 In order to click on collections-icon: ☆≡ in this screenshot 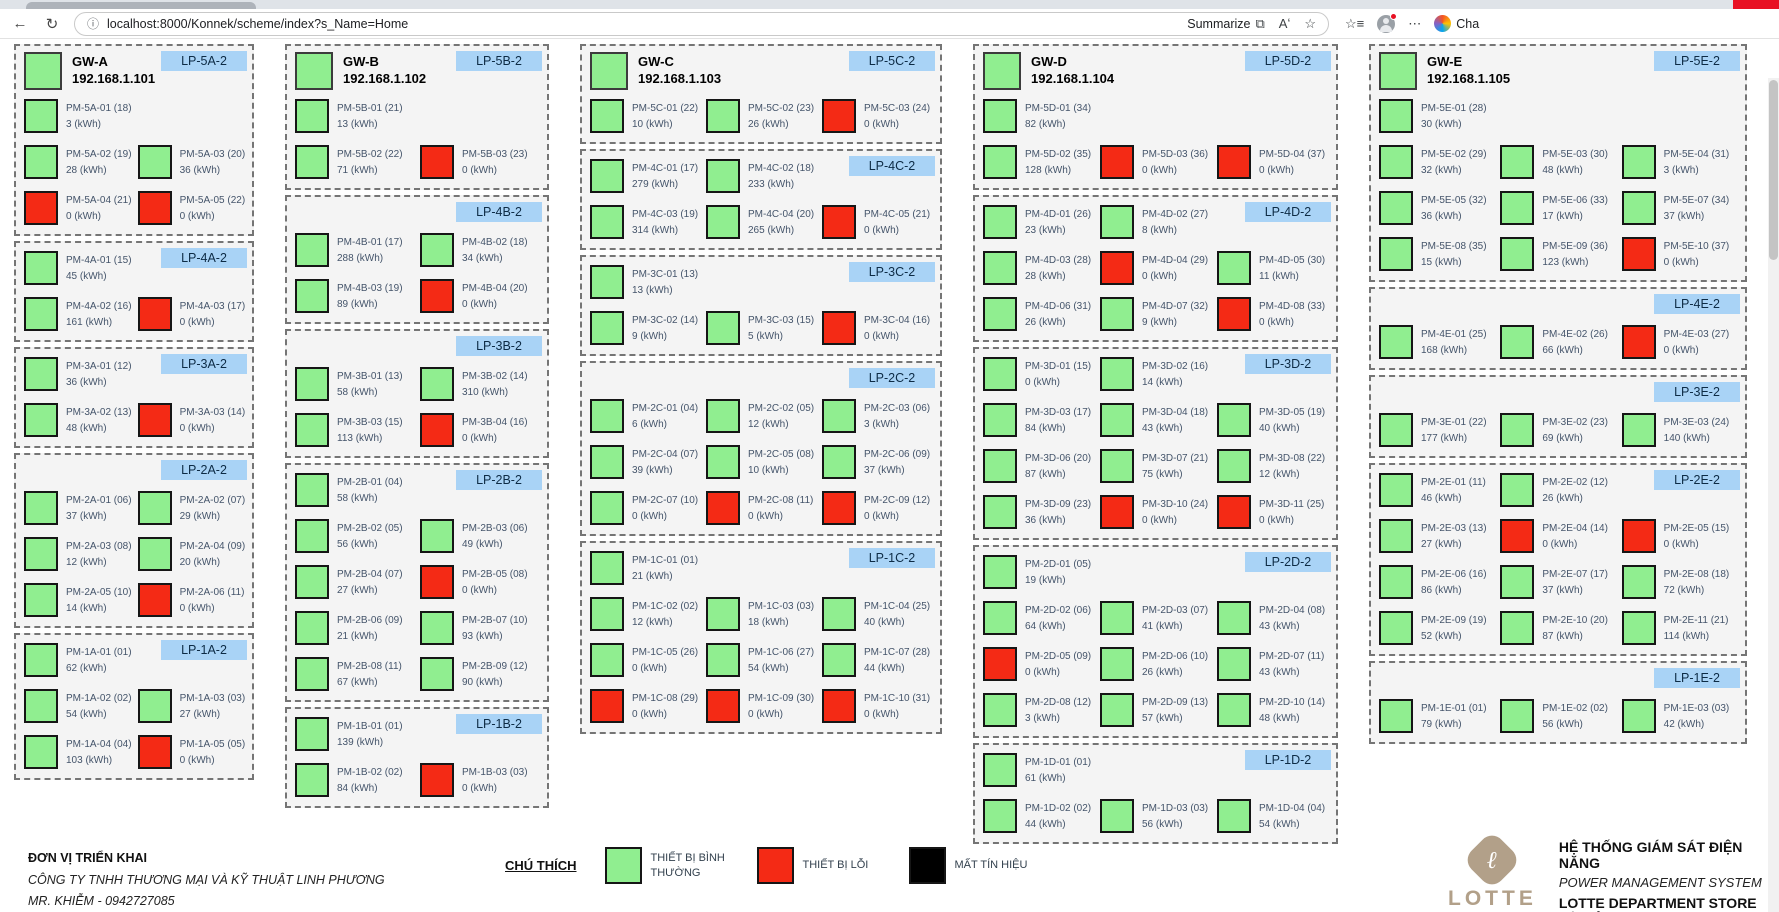, I will do `click(1355, 23)`.